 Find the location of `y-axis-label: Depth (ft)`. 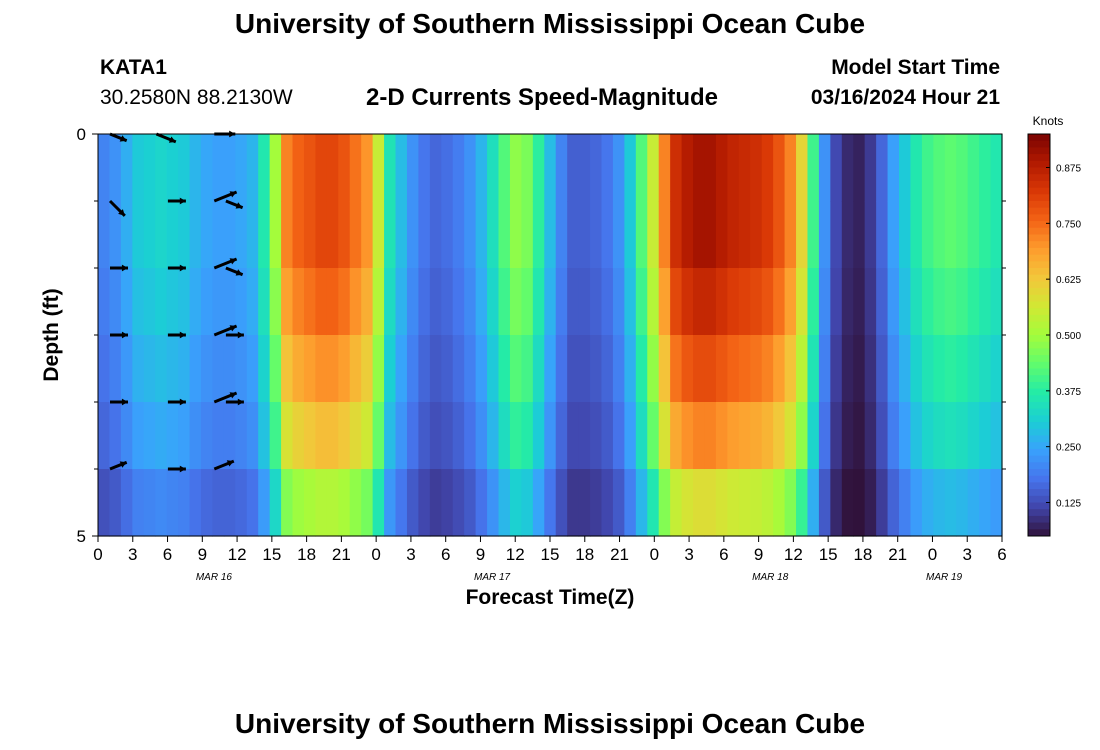

y-axis-label: Depth (ft) is located at coordinates (51, 334).